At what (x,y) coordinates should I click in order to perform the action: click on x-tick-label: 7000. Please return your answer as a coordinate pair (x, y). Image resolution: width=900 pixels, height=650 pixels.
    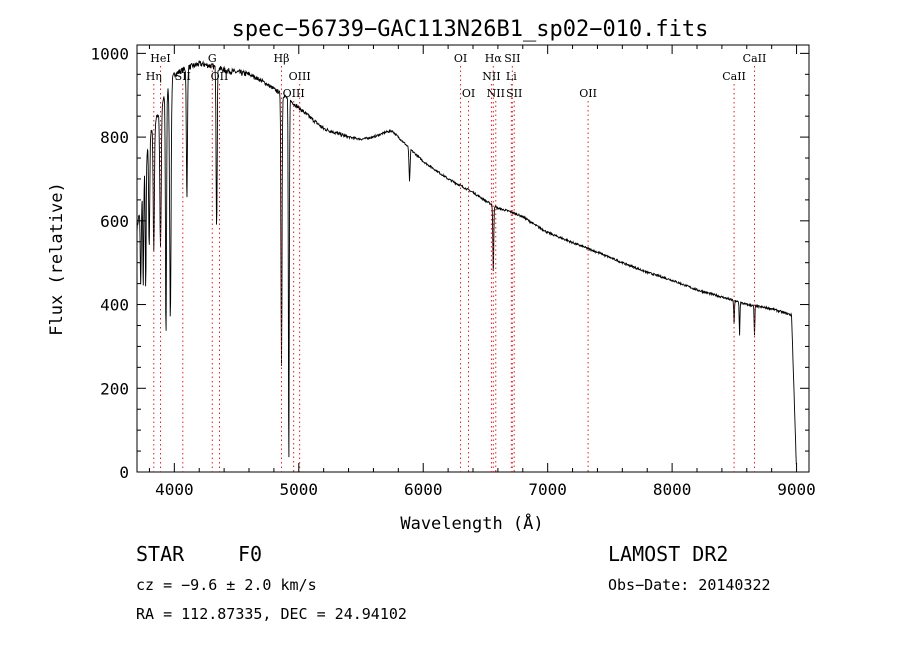
    Looking at the image, I should click on (547, 489).